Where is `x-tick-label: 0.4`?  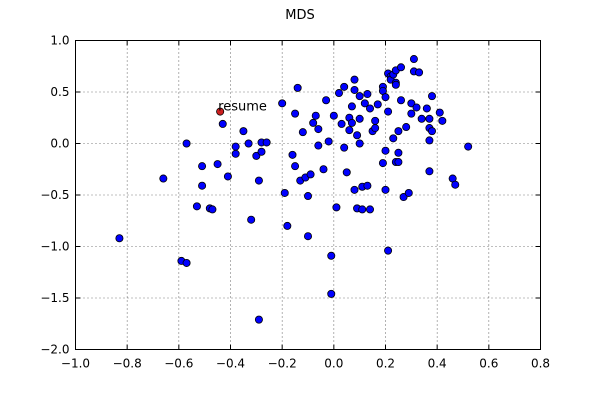 x-tick-label: 0.4 is located at coordinates (437, 364).